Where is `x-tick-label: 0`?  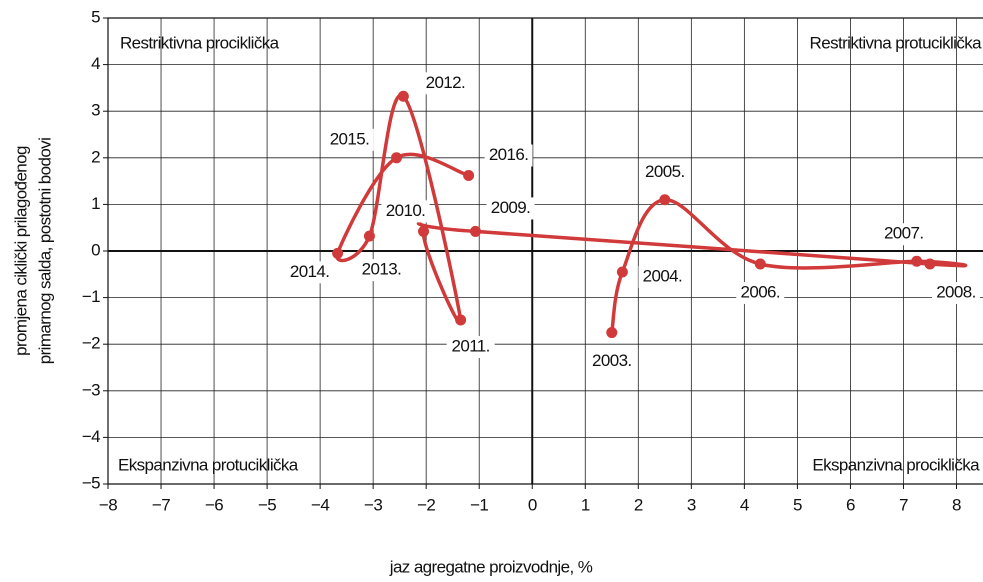
x-tick-label: 0 is located at coordinates (532, 504).